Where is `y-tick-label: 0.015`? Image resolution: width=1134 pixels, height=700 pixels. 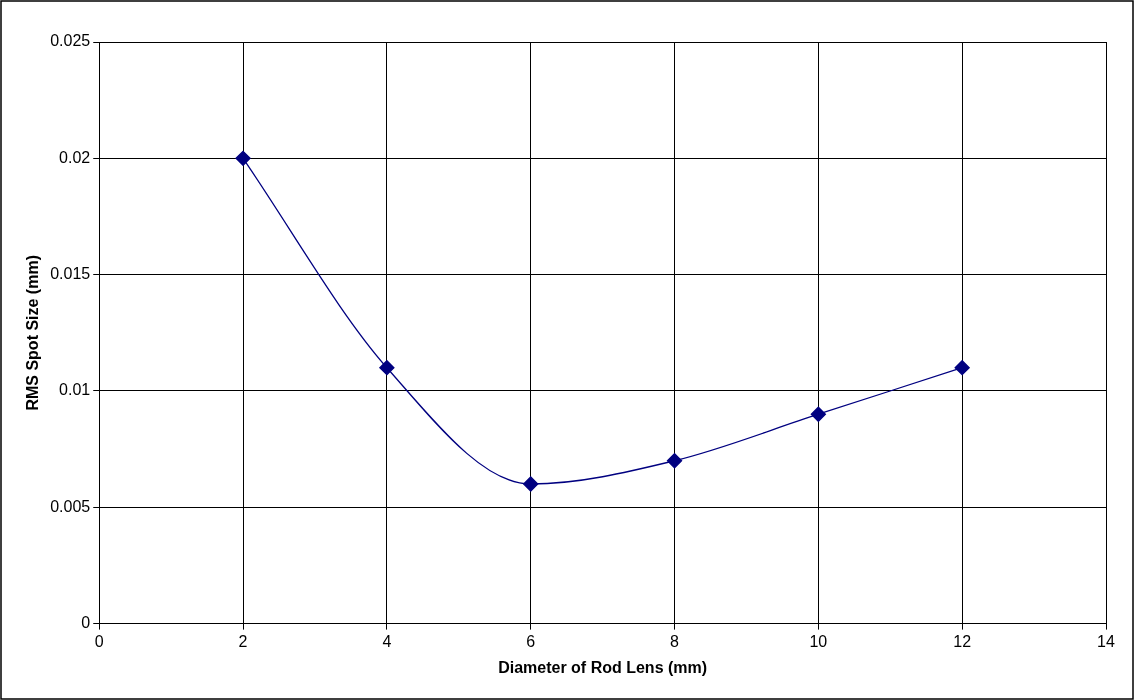
y-tick-label: 0.015 is located at coordinates (70, 274).